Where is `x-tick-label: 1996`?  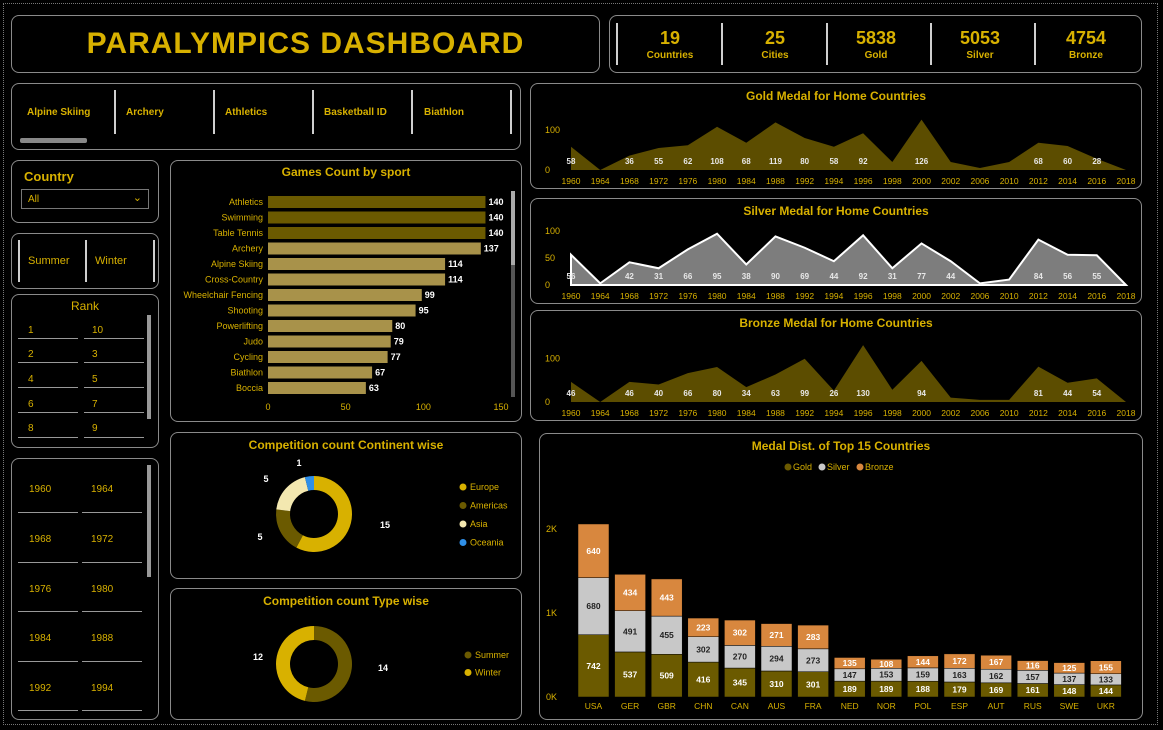 x-tick-label: 1996 is located at coordinates (863, 296).